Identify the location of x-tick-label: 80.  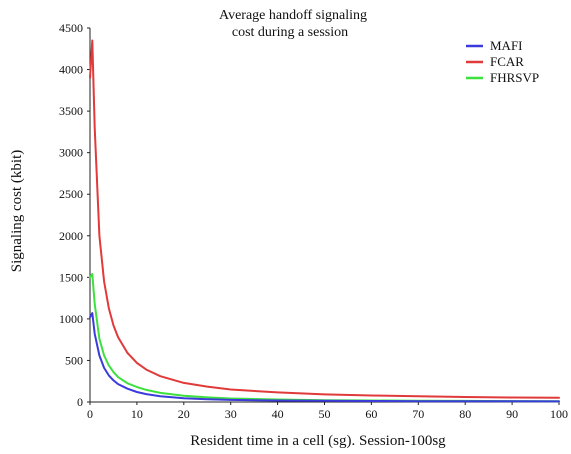
(465, 414).